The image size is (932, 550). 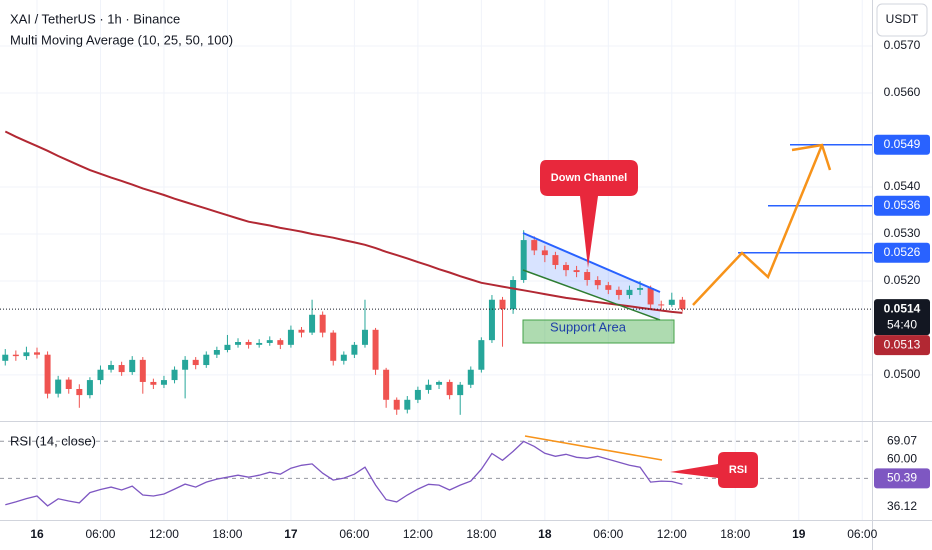 I want to click on price-label: 0.0536, so click(x=902, y=205).